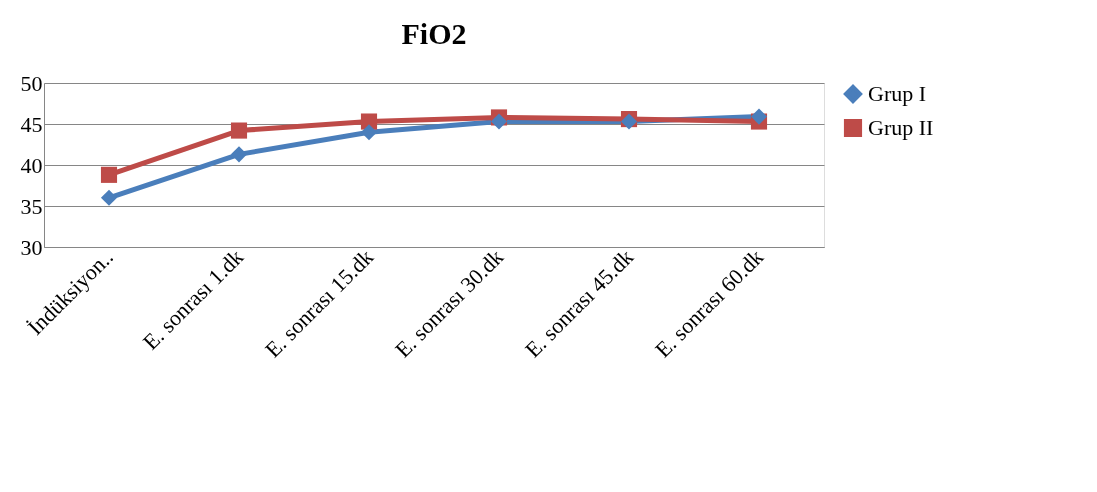 This screenshot has width=1097, height=492. I want to click on legend-label: Grup II, so click(901, 127).